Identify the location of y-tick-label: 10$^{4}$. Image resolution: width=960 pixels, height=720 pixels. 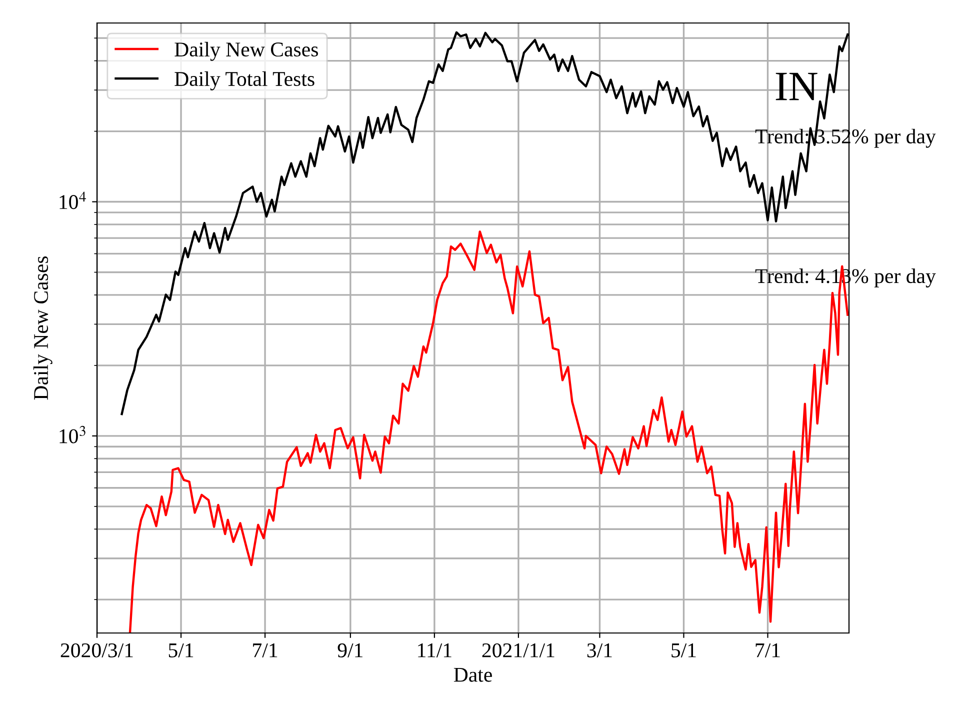
(73, 201).